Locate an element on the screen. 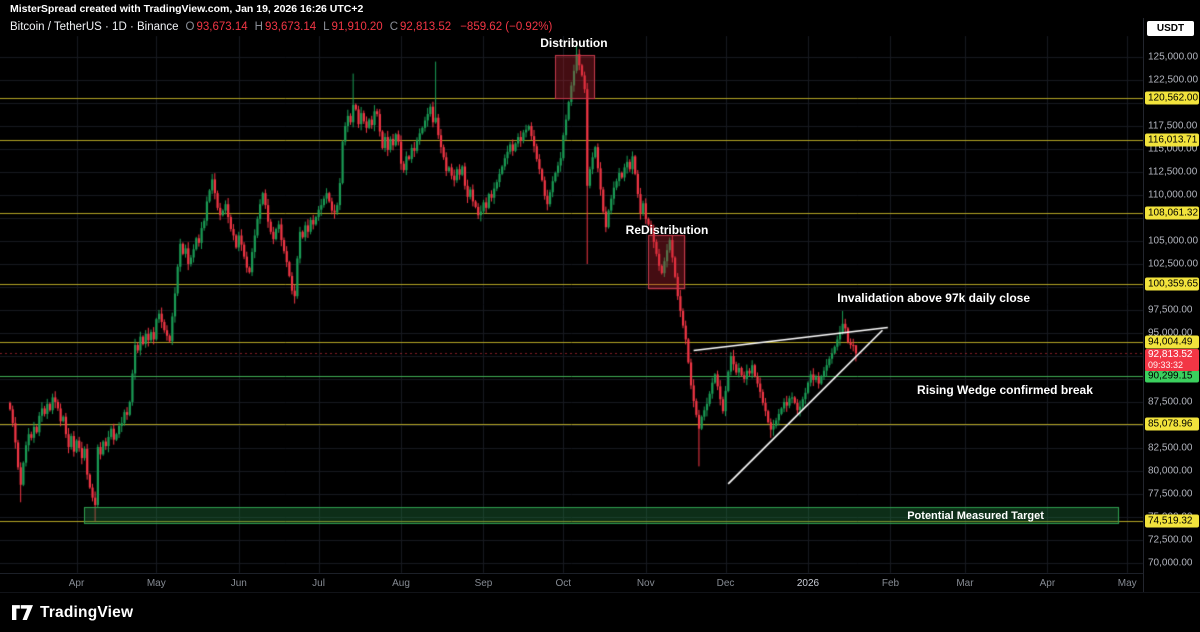  price-axis-tick: 97,500.00 is located at coordinates (1170, 310).